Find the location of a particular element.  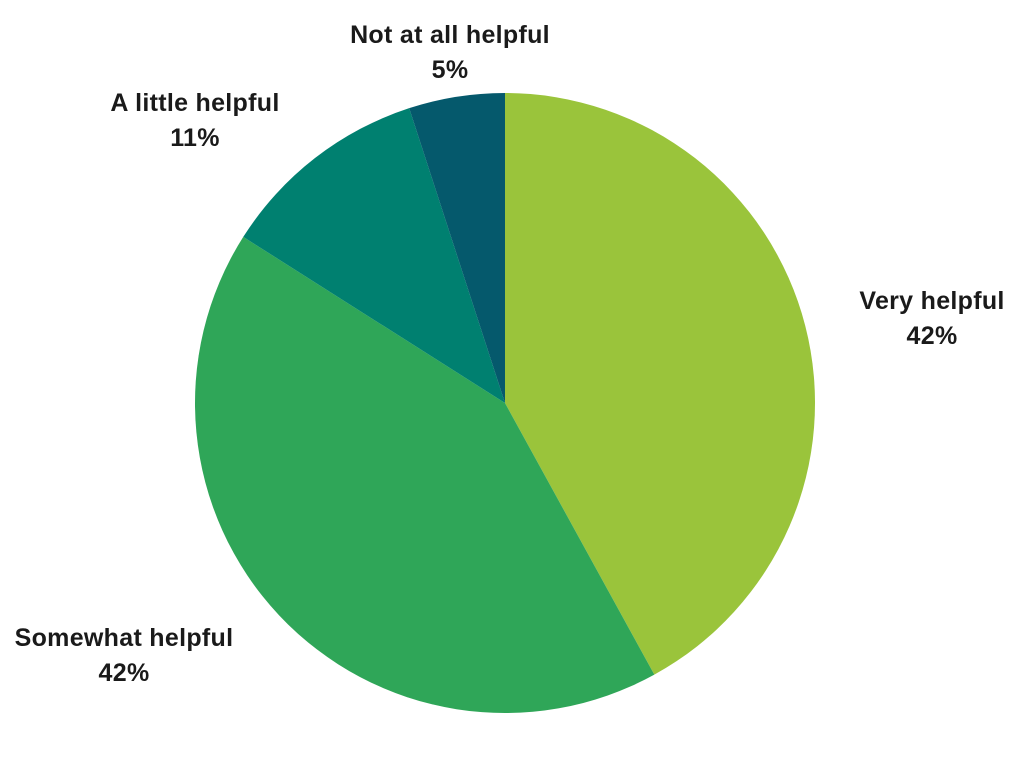

slice-label-text: Somewhat helpful is located at coordinates (124, 638).